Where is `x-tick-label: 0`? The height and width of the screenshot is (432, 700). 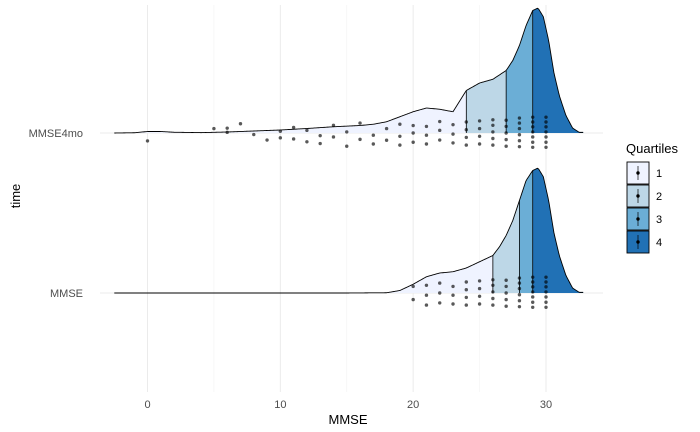
x-tick-label: 0 is located at coordinates (147, 405).